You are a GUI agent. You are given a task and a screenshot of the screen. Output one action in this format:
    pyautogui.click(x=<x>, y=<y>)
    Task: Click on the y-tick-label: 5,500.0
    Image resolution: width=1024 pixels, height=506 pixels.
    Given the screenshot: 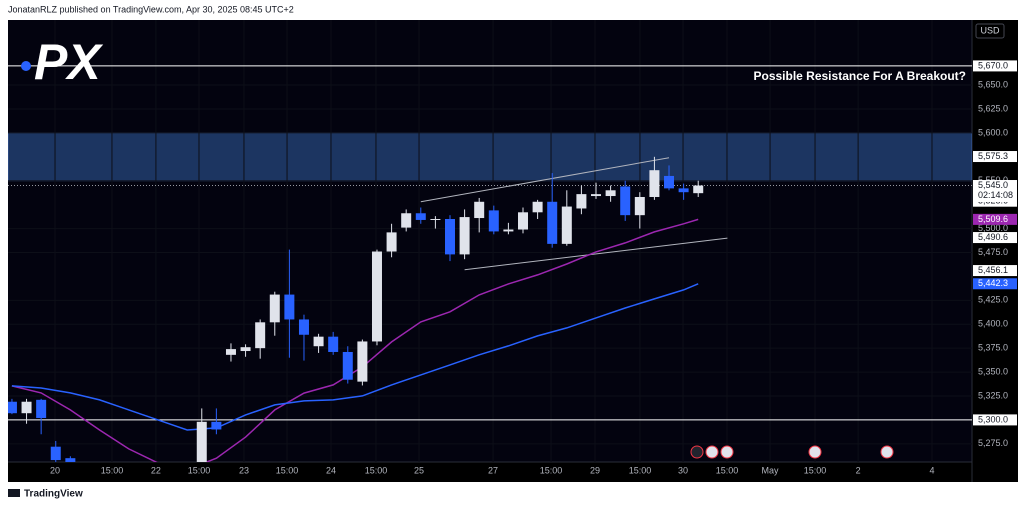 What is the action you would take?
    pyautogui.click(x=993, y=228)
    